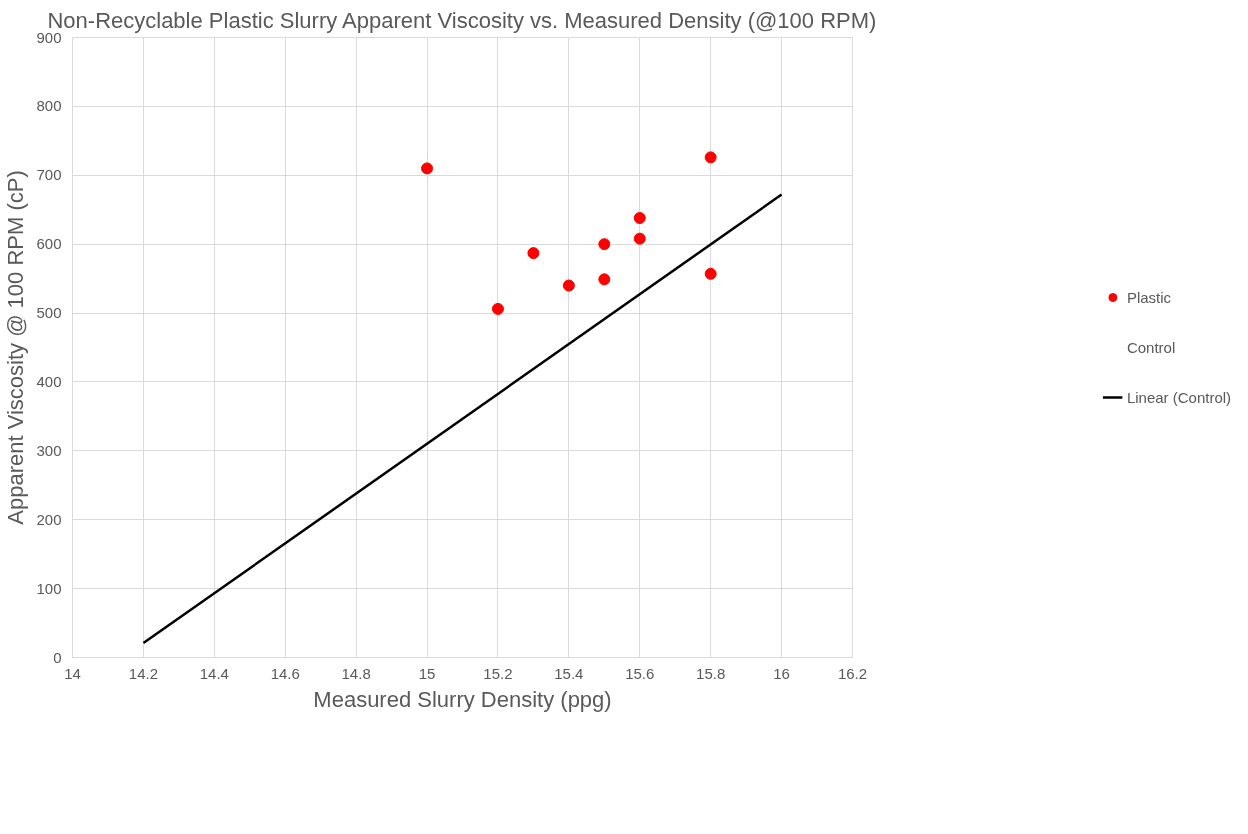 Image resolution: width=1248 pixels, height=834 pixels. I want to click on x-axis-title: Measured Slurry Density (ppg), so click(462, 699).